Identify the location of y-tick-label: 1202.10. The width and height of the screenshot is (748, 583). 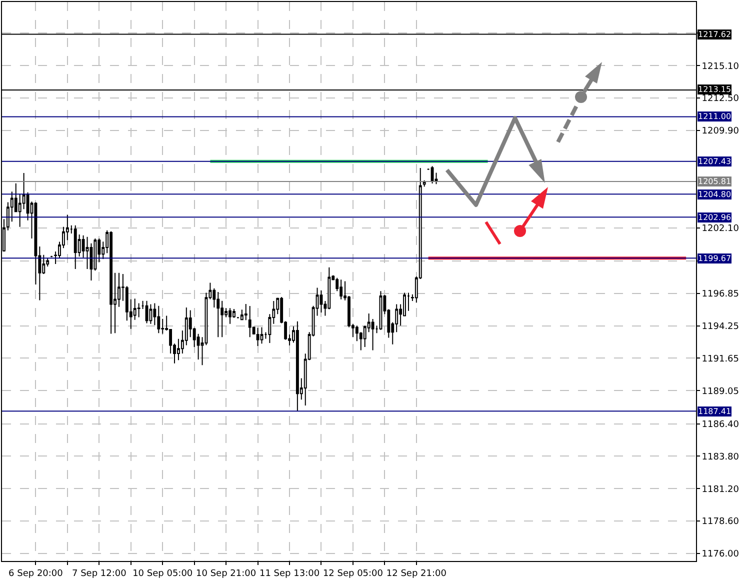
(721, 229).